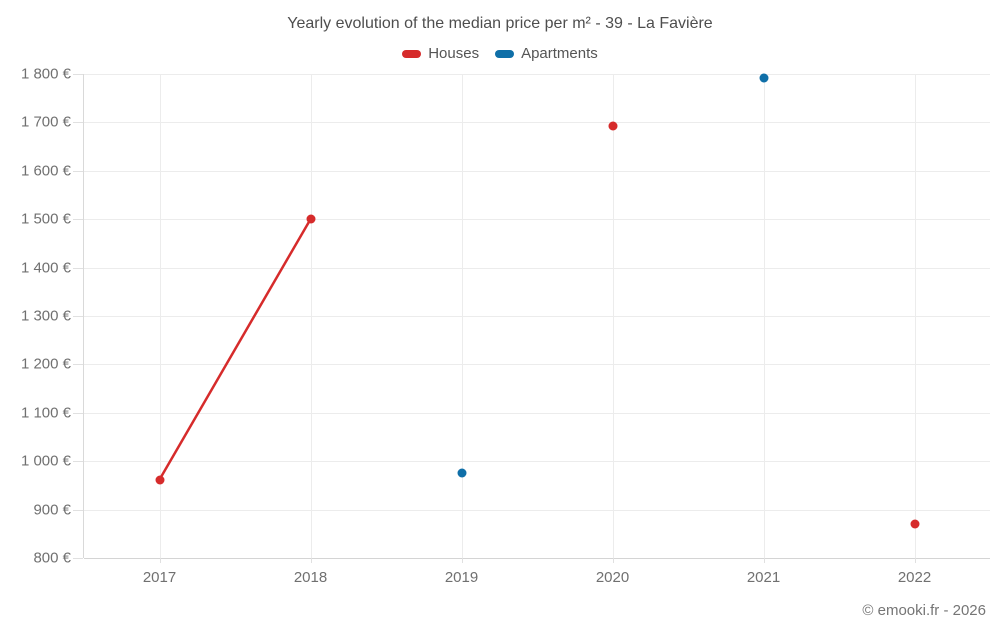  Describe the element at coordinates (412, 53) in the screenshot. I see `legend-swatch-houses` at that location.